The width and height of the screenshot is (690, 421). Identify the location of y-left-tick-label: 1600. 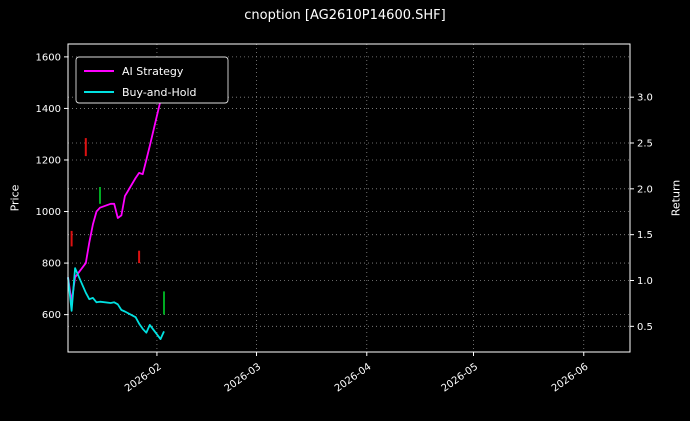
(48, 57).